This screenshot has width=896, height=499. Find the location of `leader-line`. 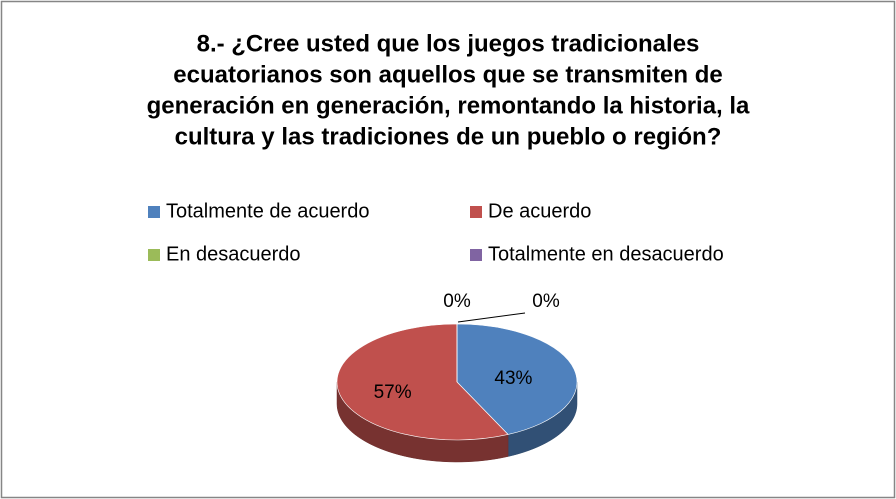

leader-line is located at coordinates (491, 317).